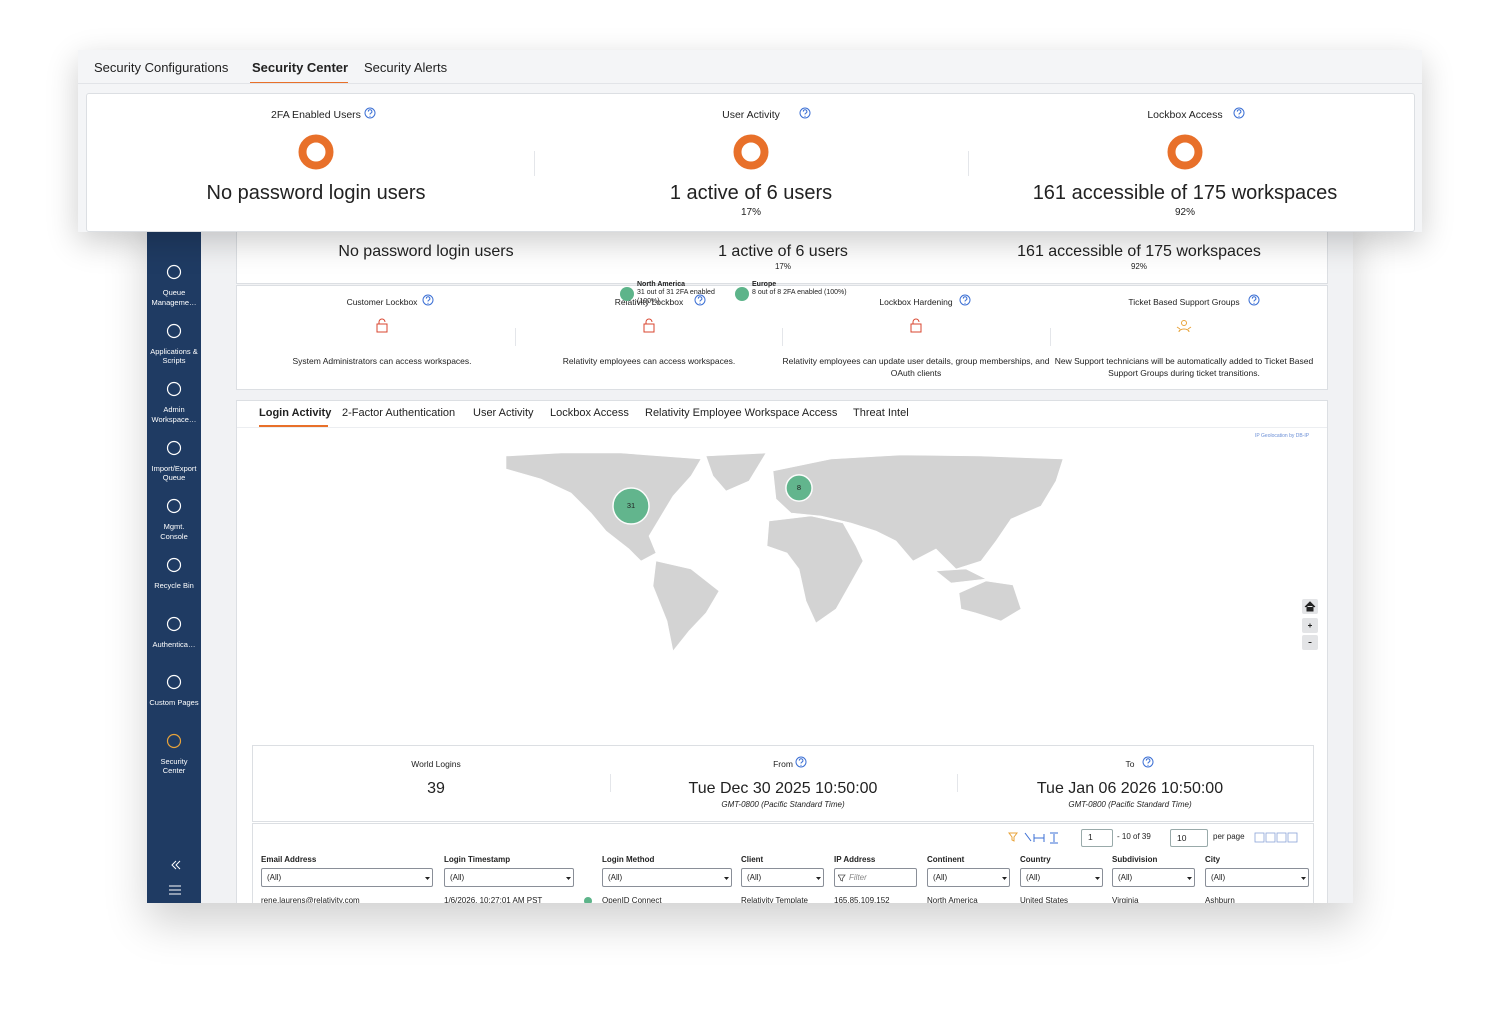 This screenshot has width=1500, height=1021. What do you see at coordinates (783, 788) in the screenshot?
I see `stat-value: Tue Dec 30 2025 10:50:00` at bounding box center [783, 788].